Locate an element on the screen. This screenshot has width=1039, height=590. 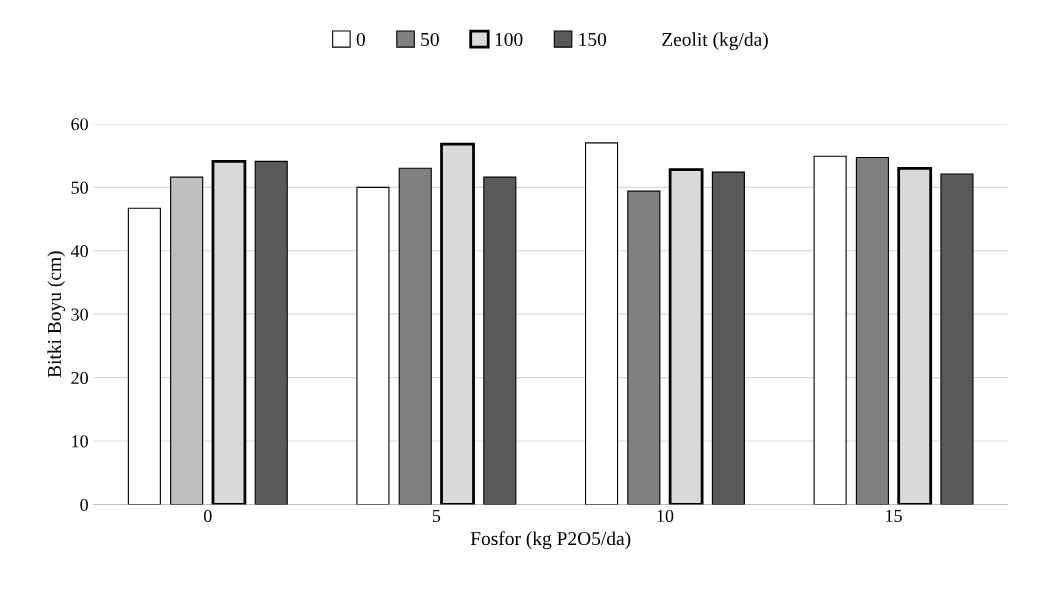
x-axis-title: Fosfor (kg P2O5/da) is located at coordinates (550, 540).